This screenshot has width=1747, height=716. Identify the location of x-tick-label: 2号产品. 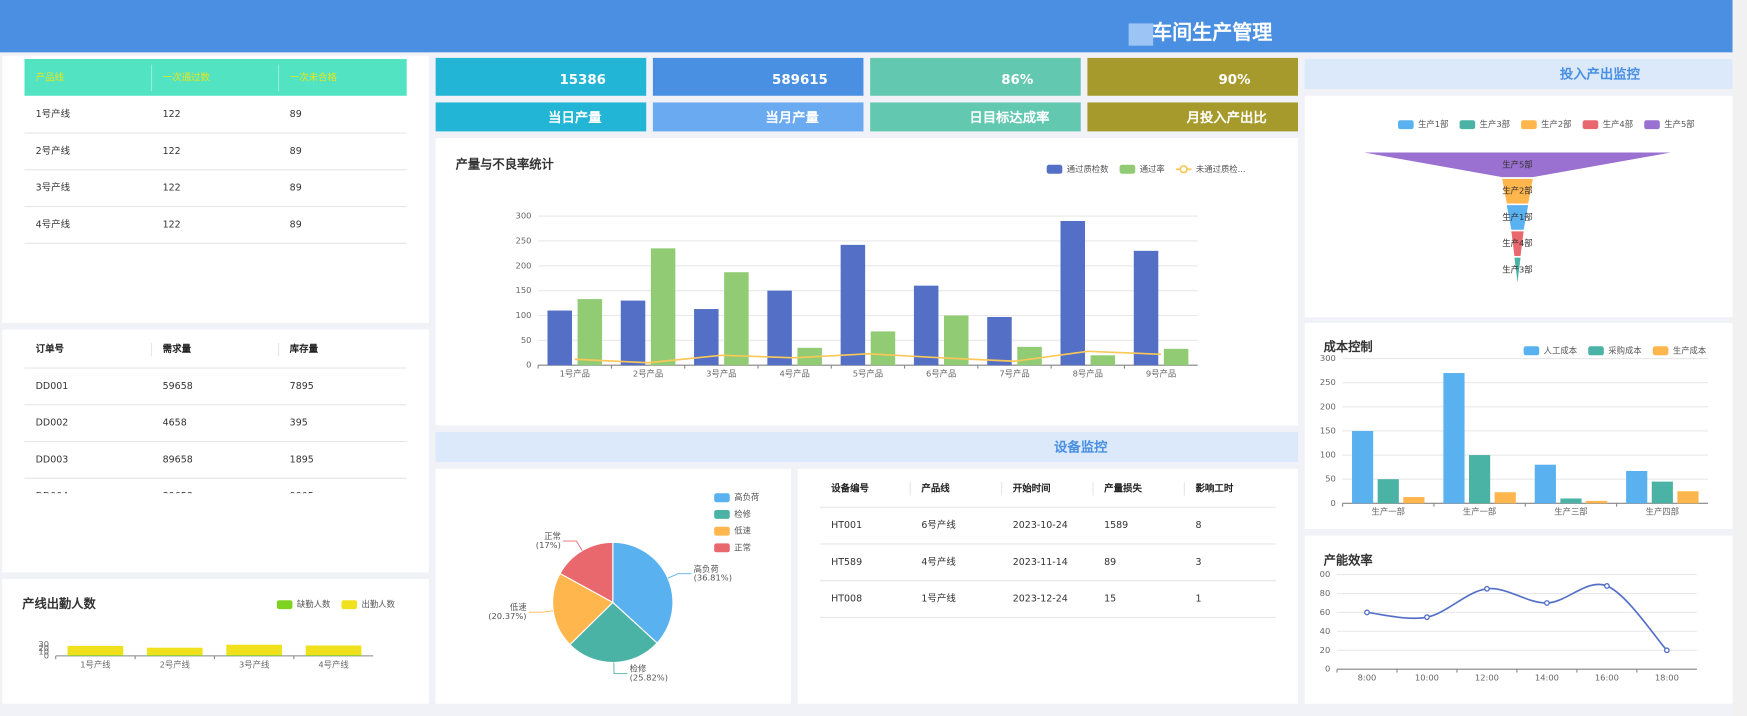
(648, 374).